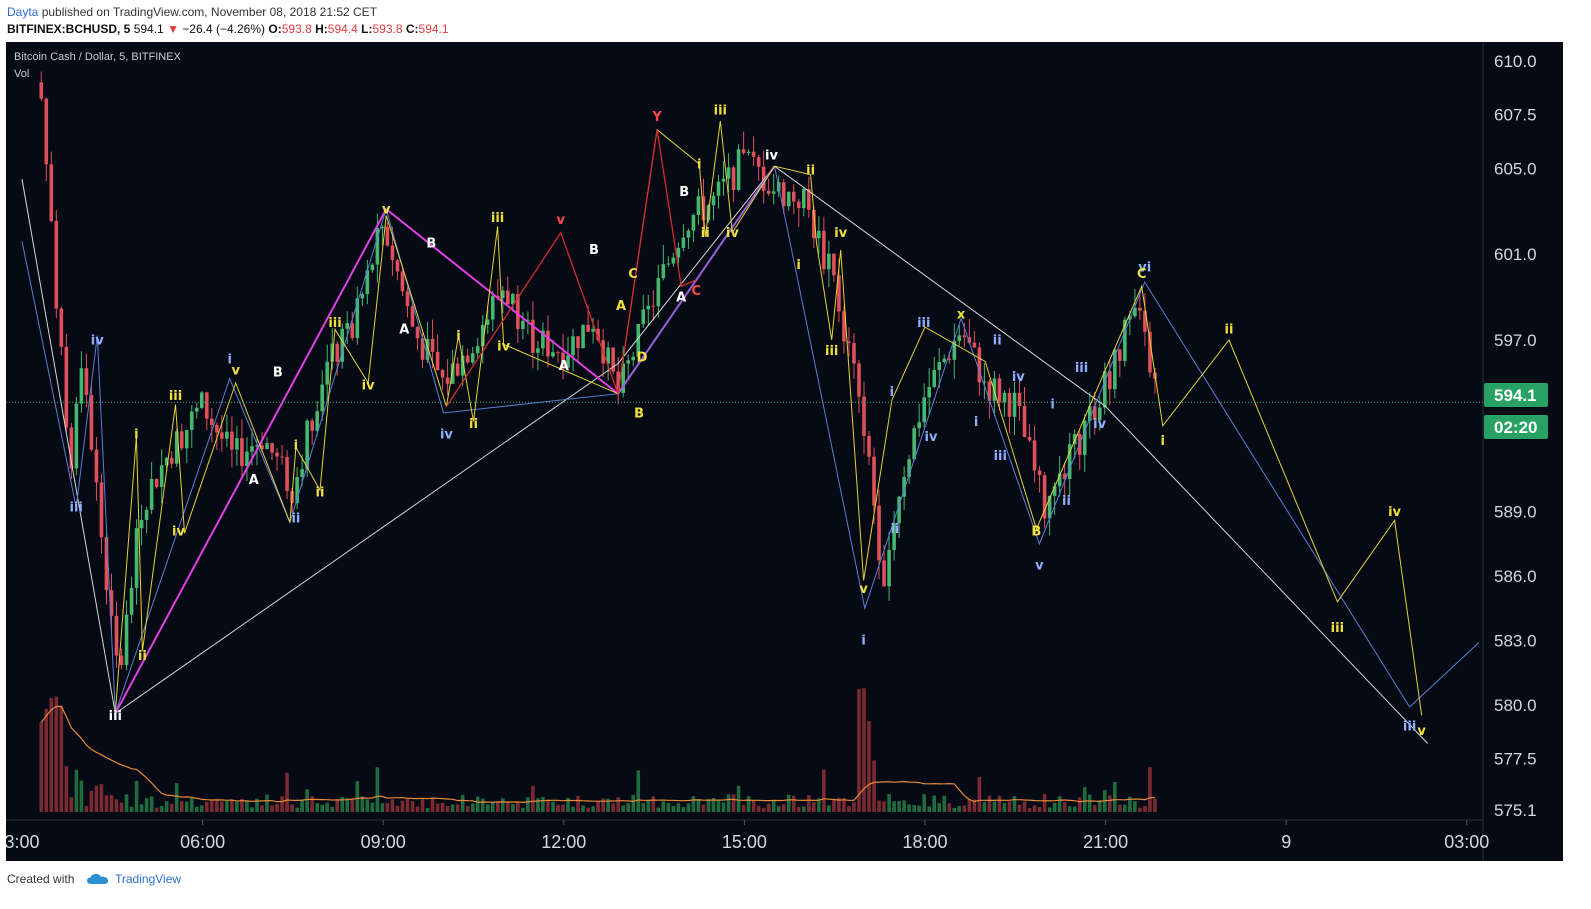  Describe the element at coordinates (699, 164) in the screenshot. I see `wave-label: i` at that location.